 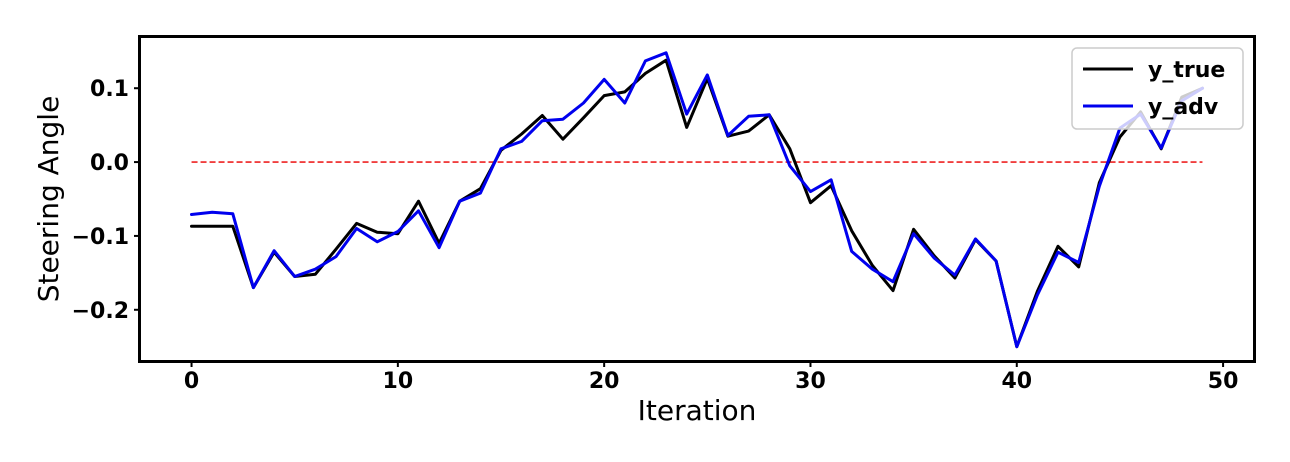 I want to click on y-tick-label: 0.0, so click(x=109, y=163).